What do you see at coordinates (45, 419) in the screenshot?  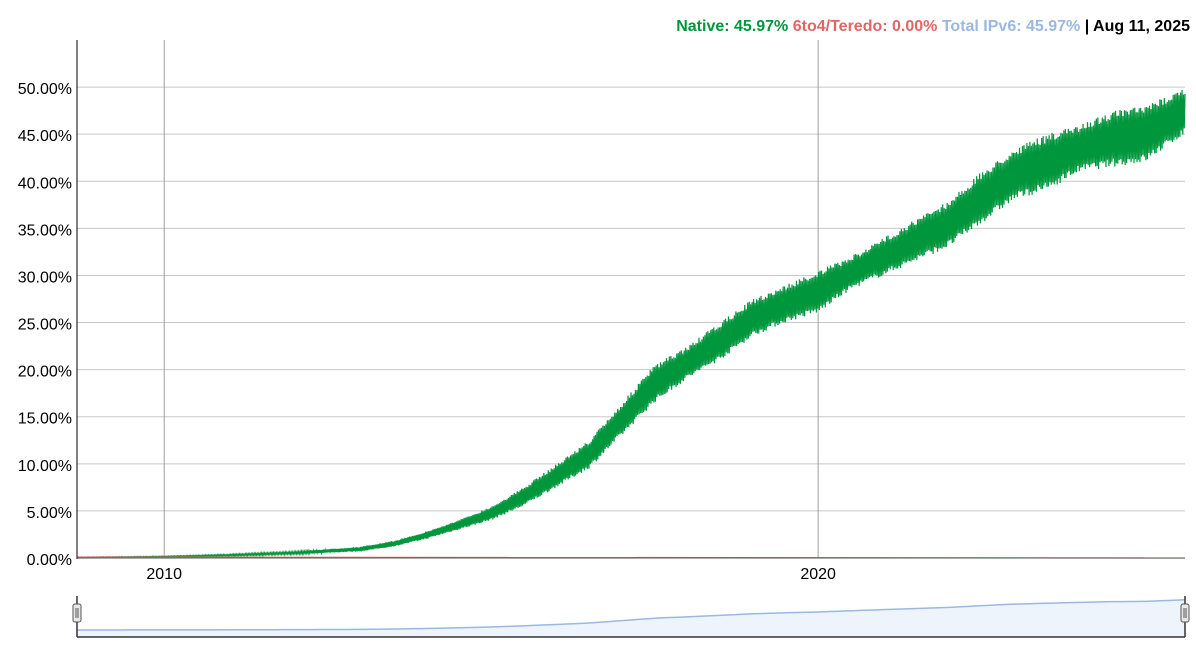 I see `y-tick-label: 15.00%` at bounding box center [45, 419].